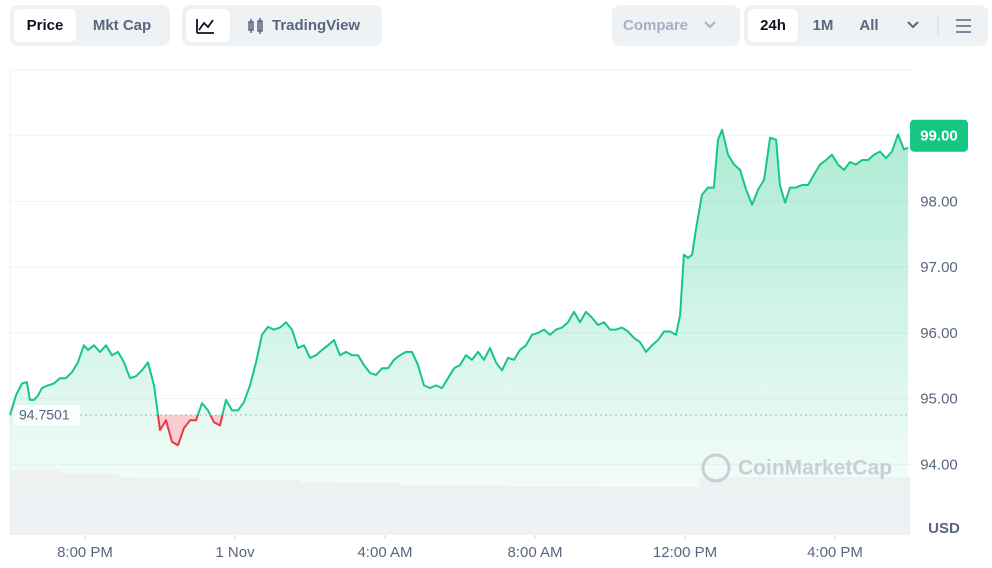 The height and width of the screenshot is (568, 992). Describe the element at coordinates (939, 399) in the screenshot. I see `y-tick-label: 95.00` at that location.